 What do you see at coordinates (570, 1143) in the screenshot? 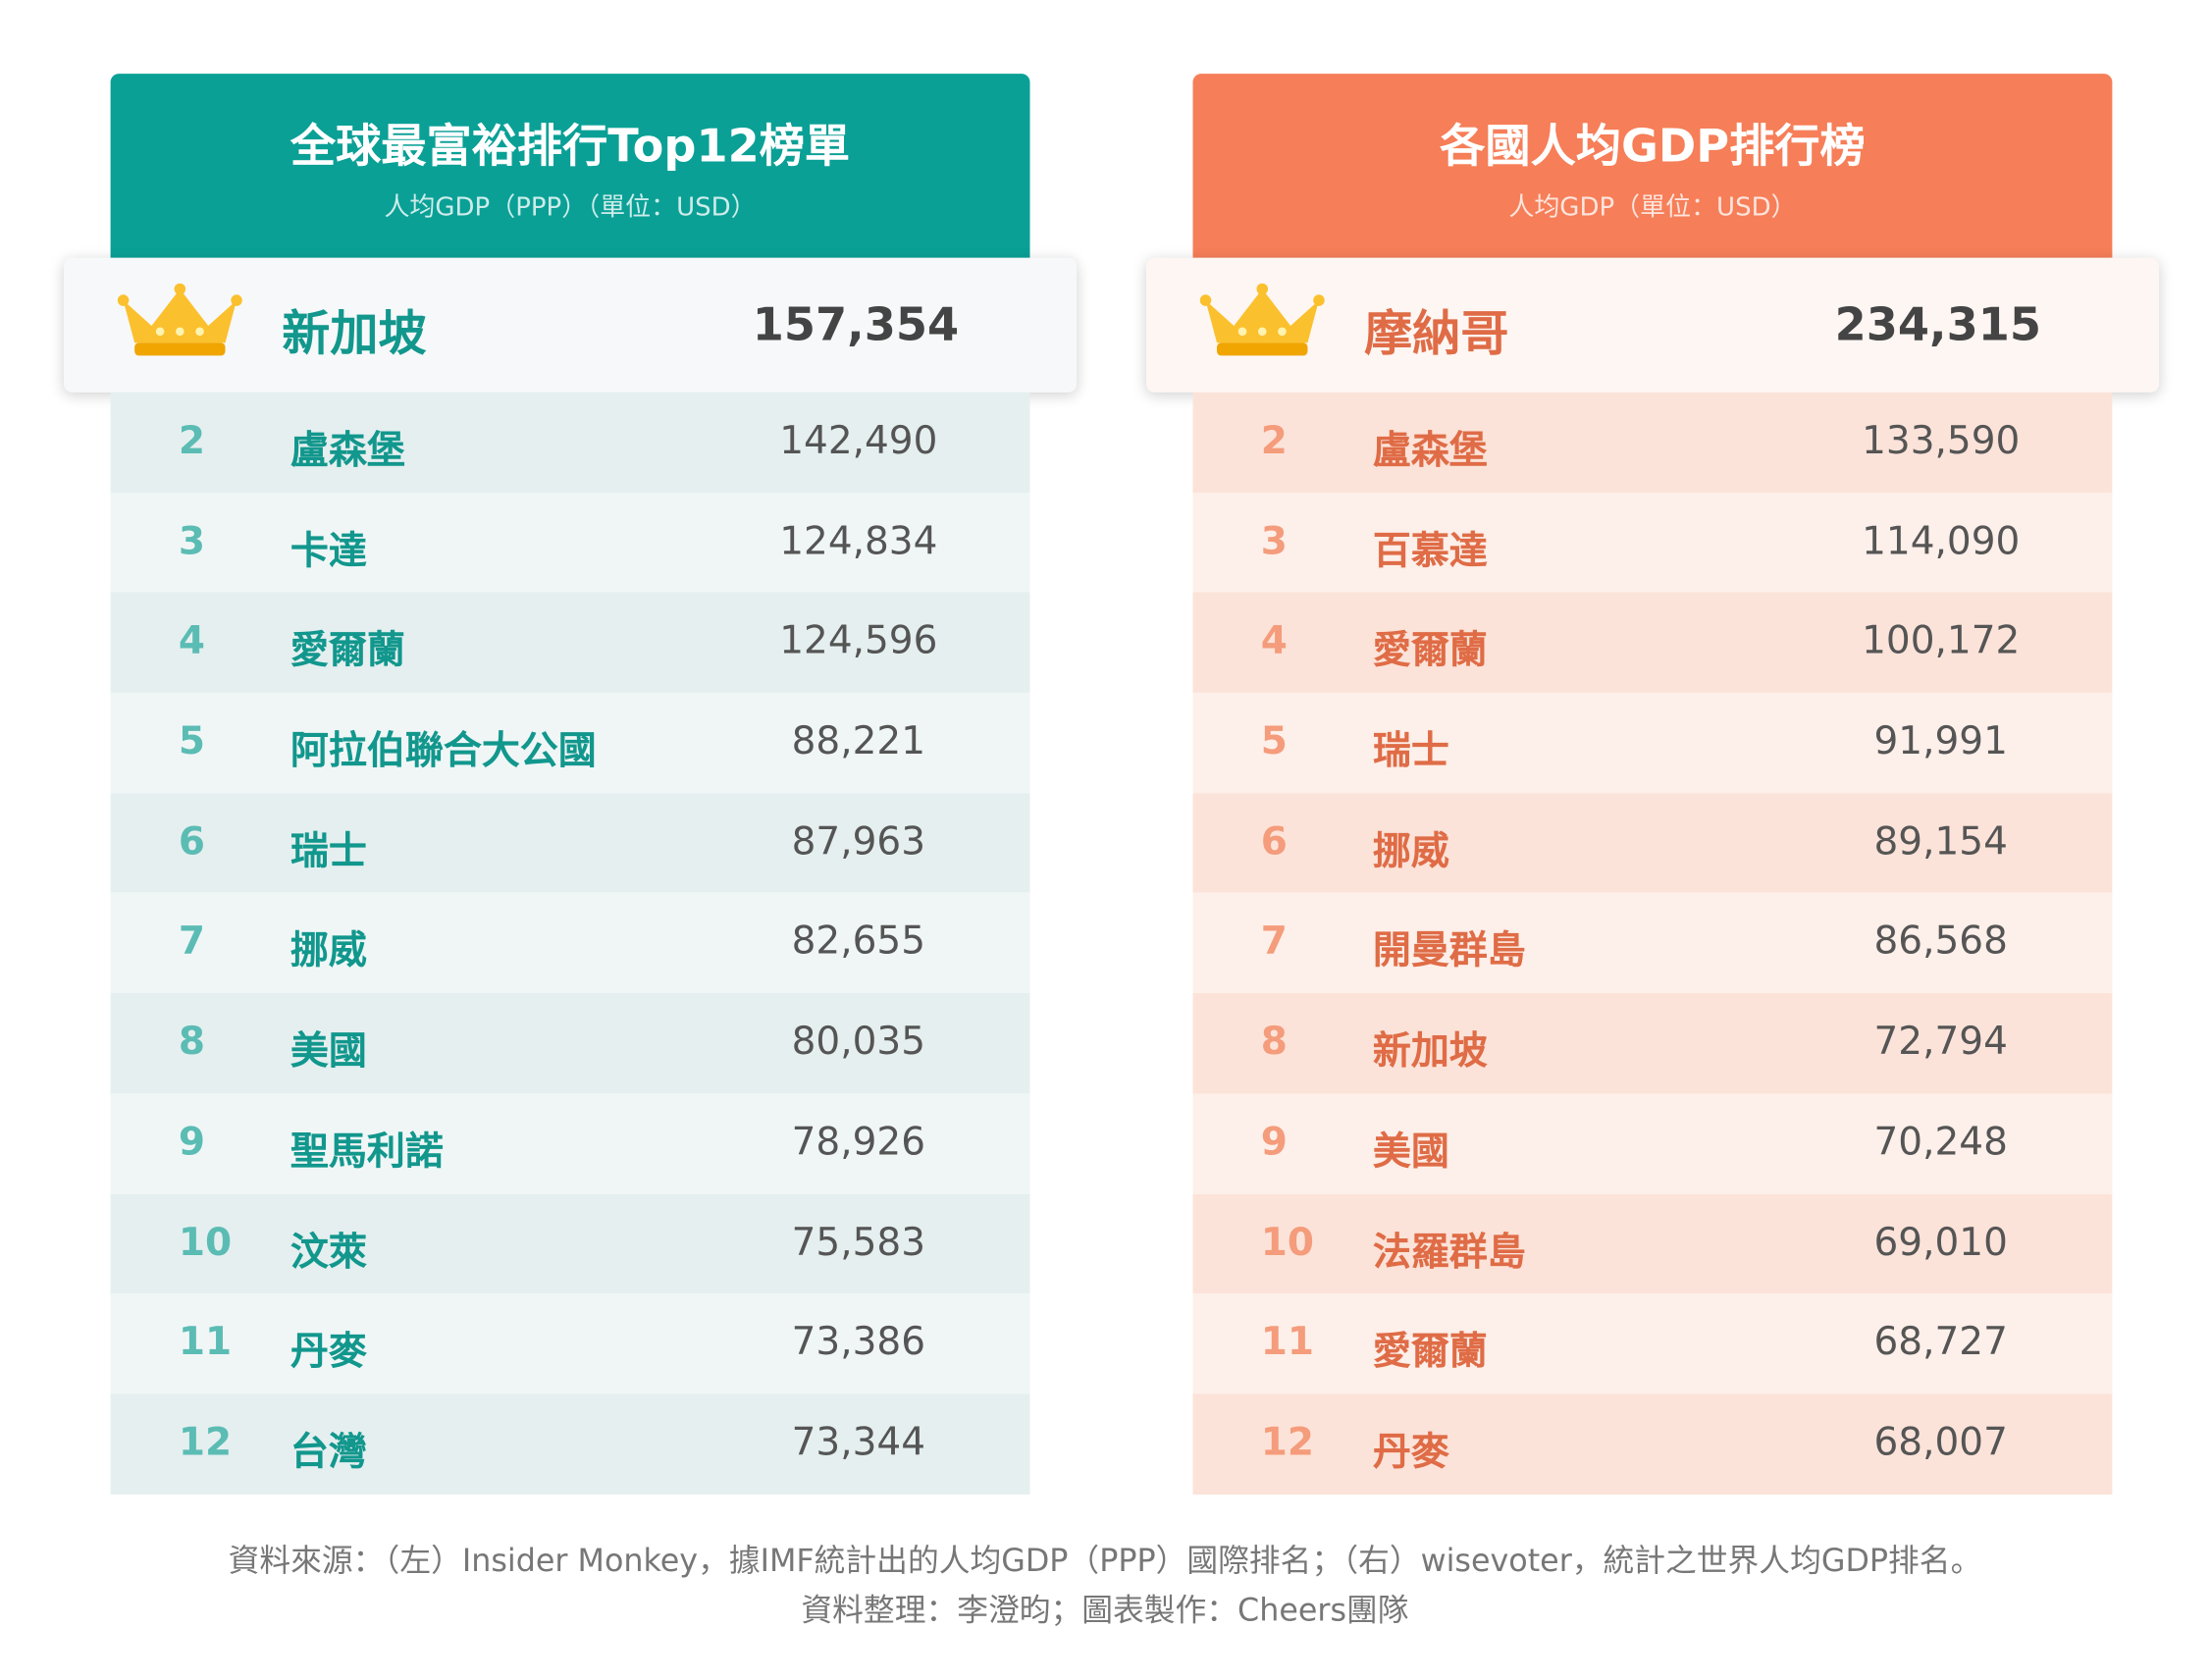
I see `table-row: 9 聖馬利諾 78,926` at bounding box center [570, 1143].